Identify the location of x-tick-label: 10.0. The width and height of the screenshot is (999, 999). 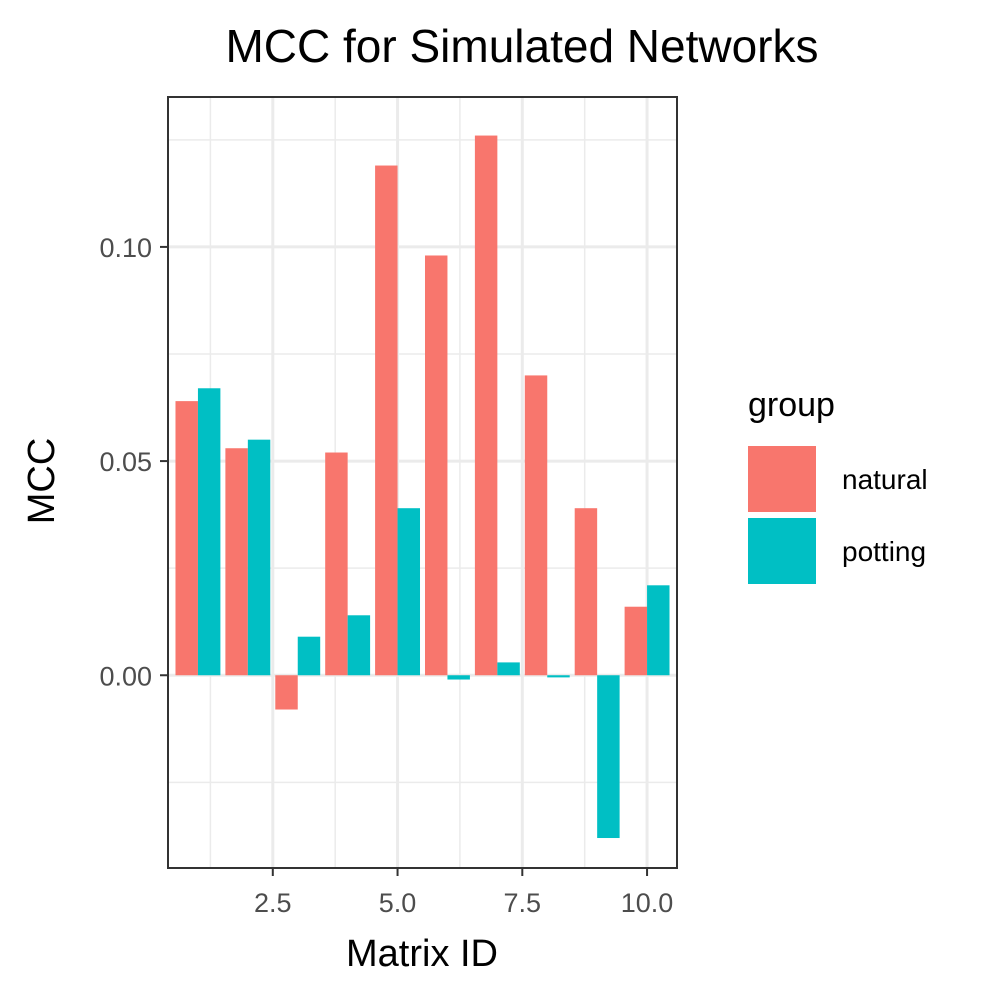
(647, 903).